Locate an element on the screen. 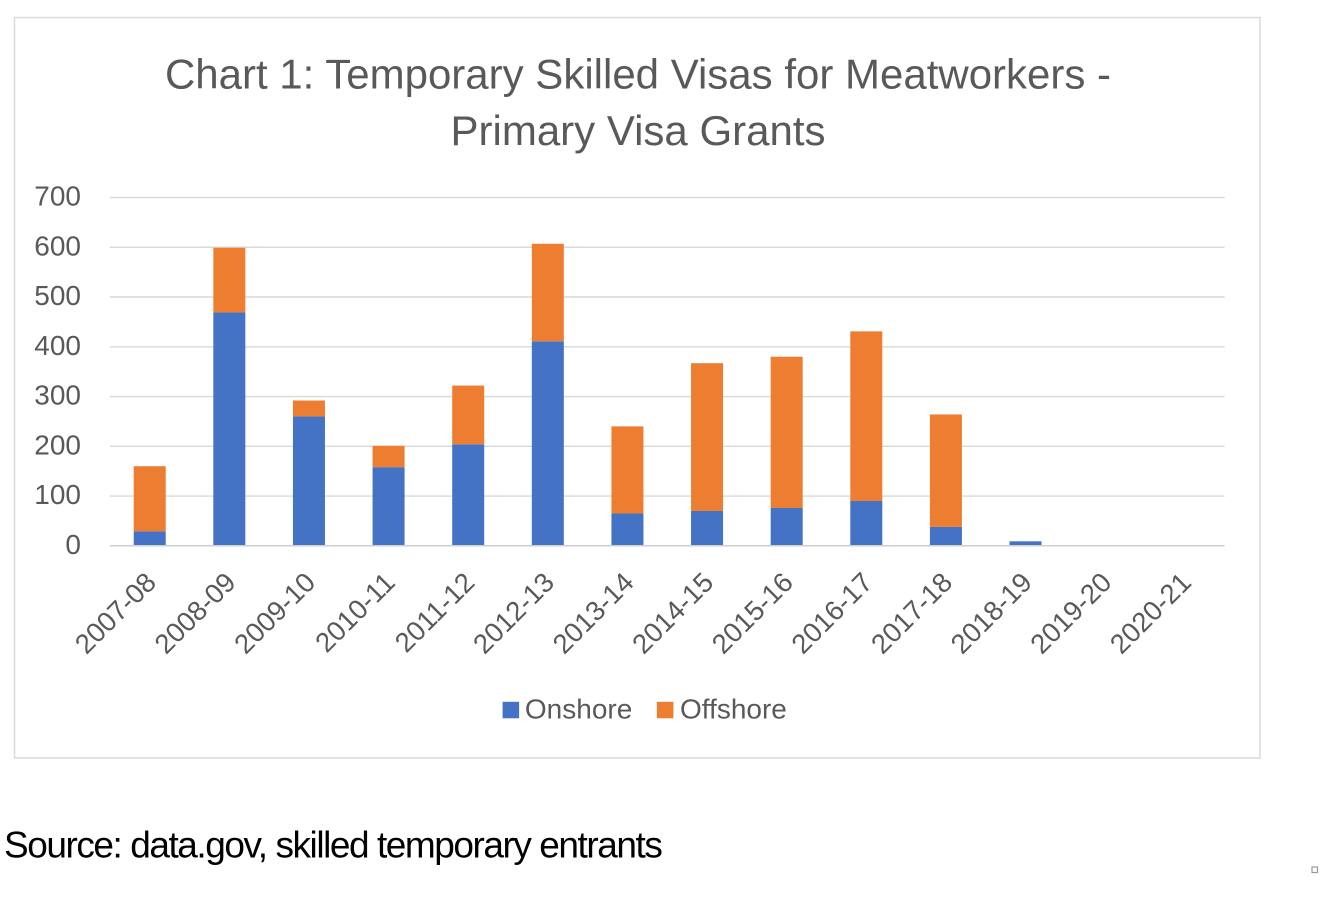  svg-text: 400 is located at coordinates (57, 345).